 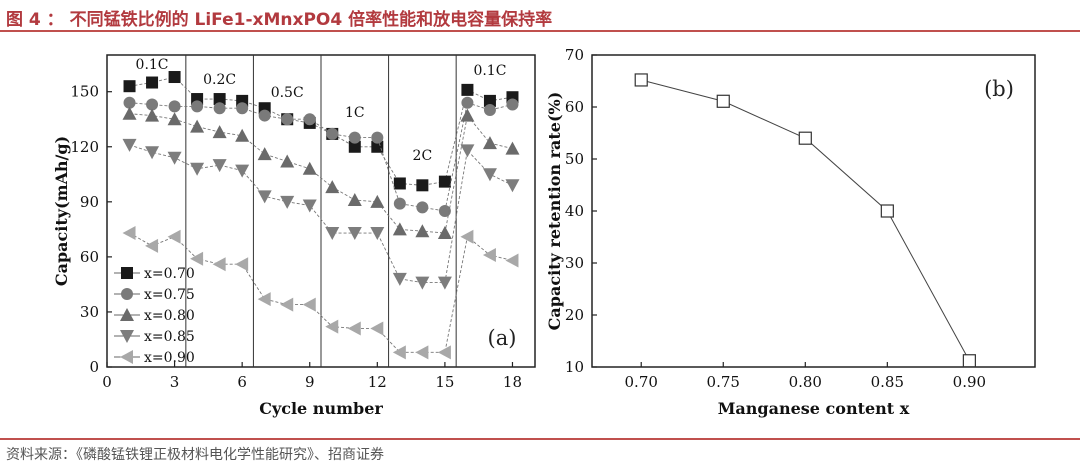 I want to click on x-tick-label-a: 9, so click(x=310, y=382).